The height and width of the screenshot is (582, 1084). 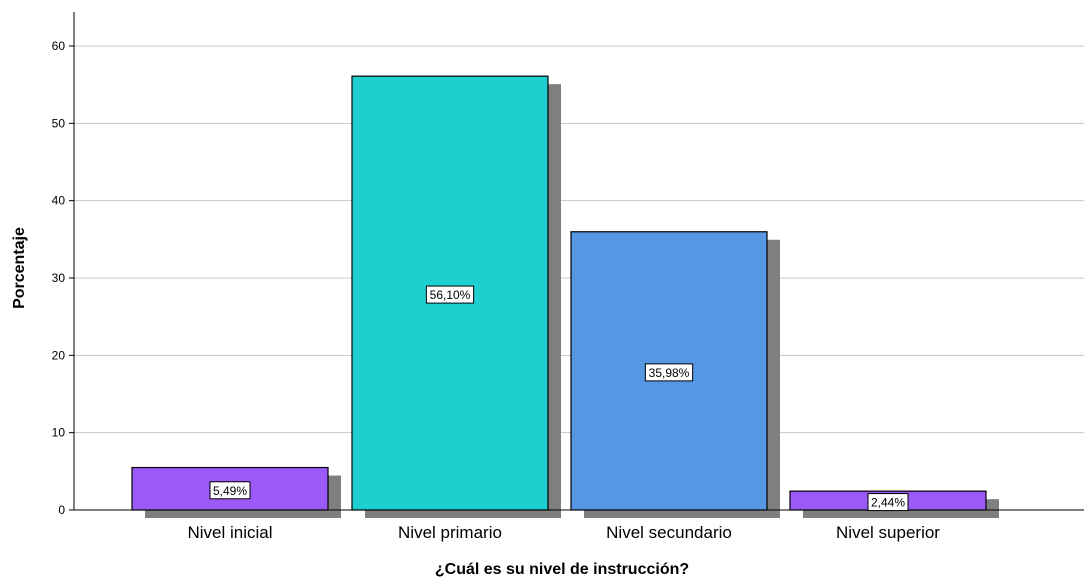 I want to click on y-tick-label: 60, so click(x=59, y=46).